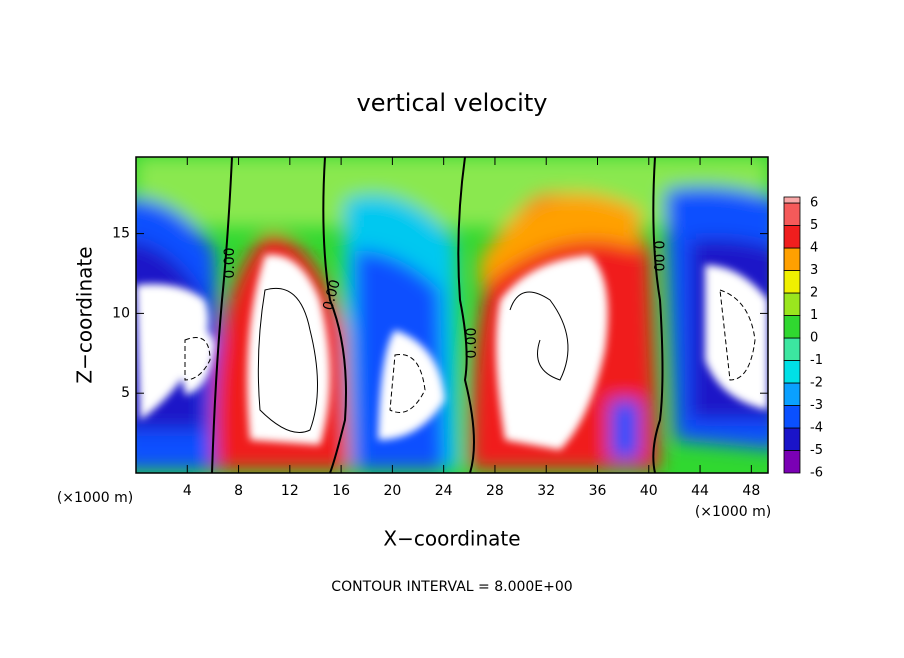  What do you see at coordinates (452, 103) in the screenshot?
I see `chart-title: vertical velocity` at bounding box center [452, 103].